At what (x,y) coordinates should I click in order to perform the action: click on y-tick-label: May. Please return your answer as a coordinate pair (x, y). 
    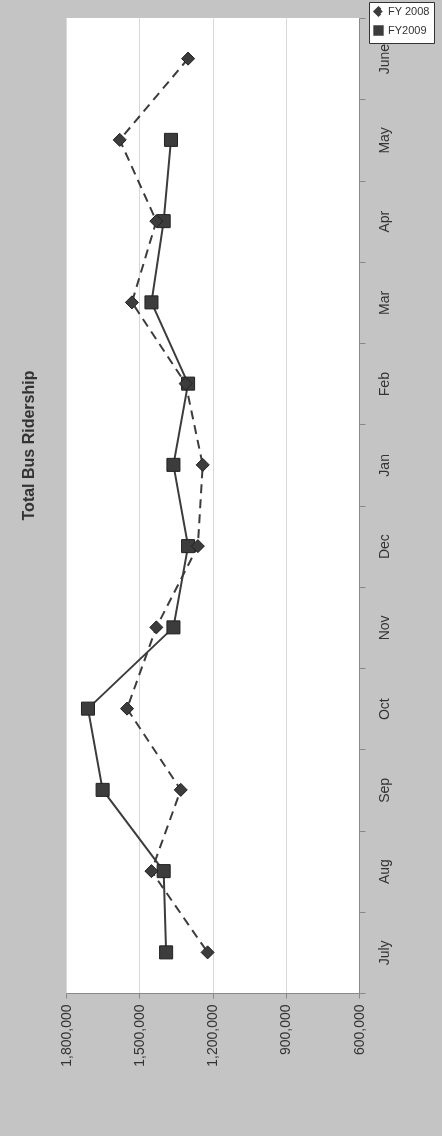
    Looking at the image, I should click on (383, 140).